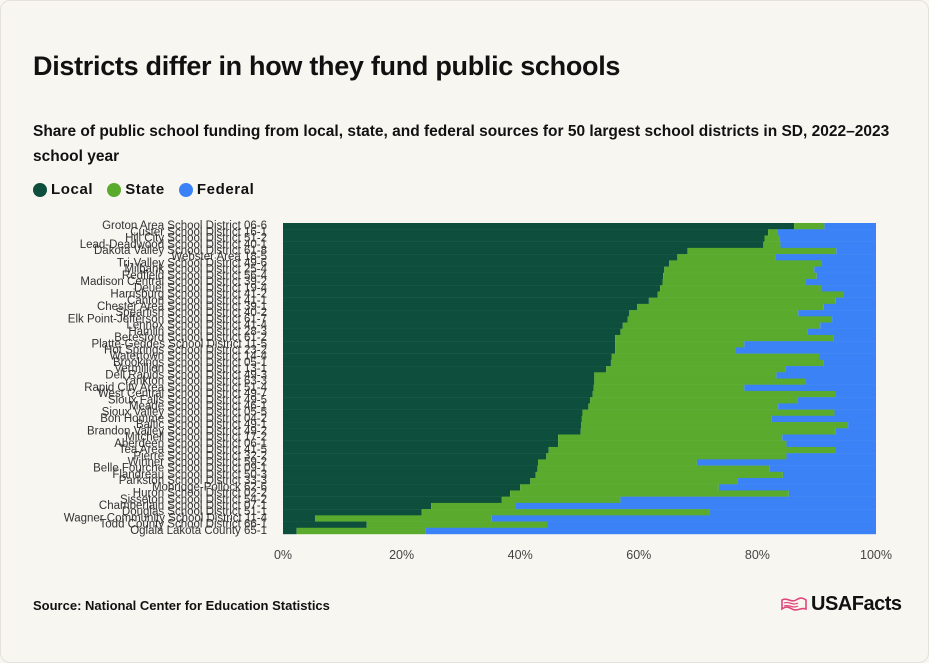 Image resolution: width=929 pixels, height=663 pixels. Describe the element at coordinates (196, 326) in the screenshot. I see `category-label: Lennox School District 41-4` at that location.